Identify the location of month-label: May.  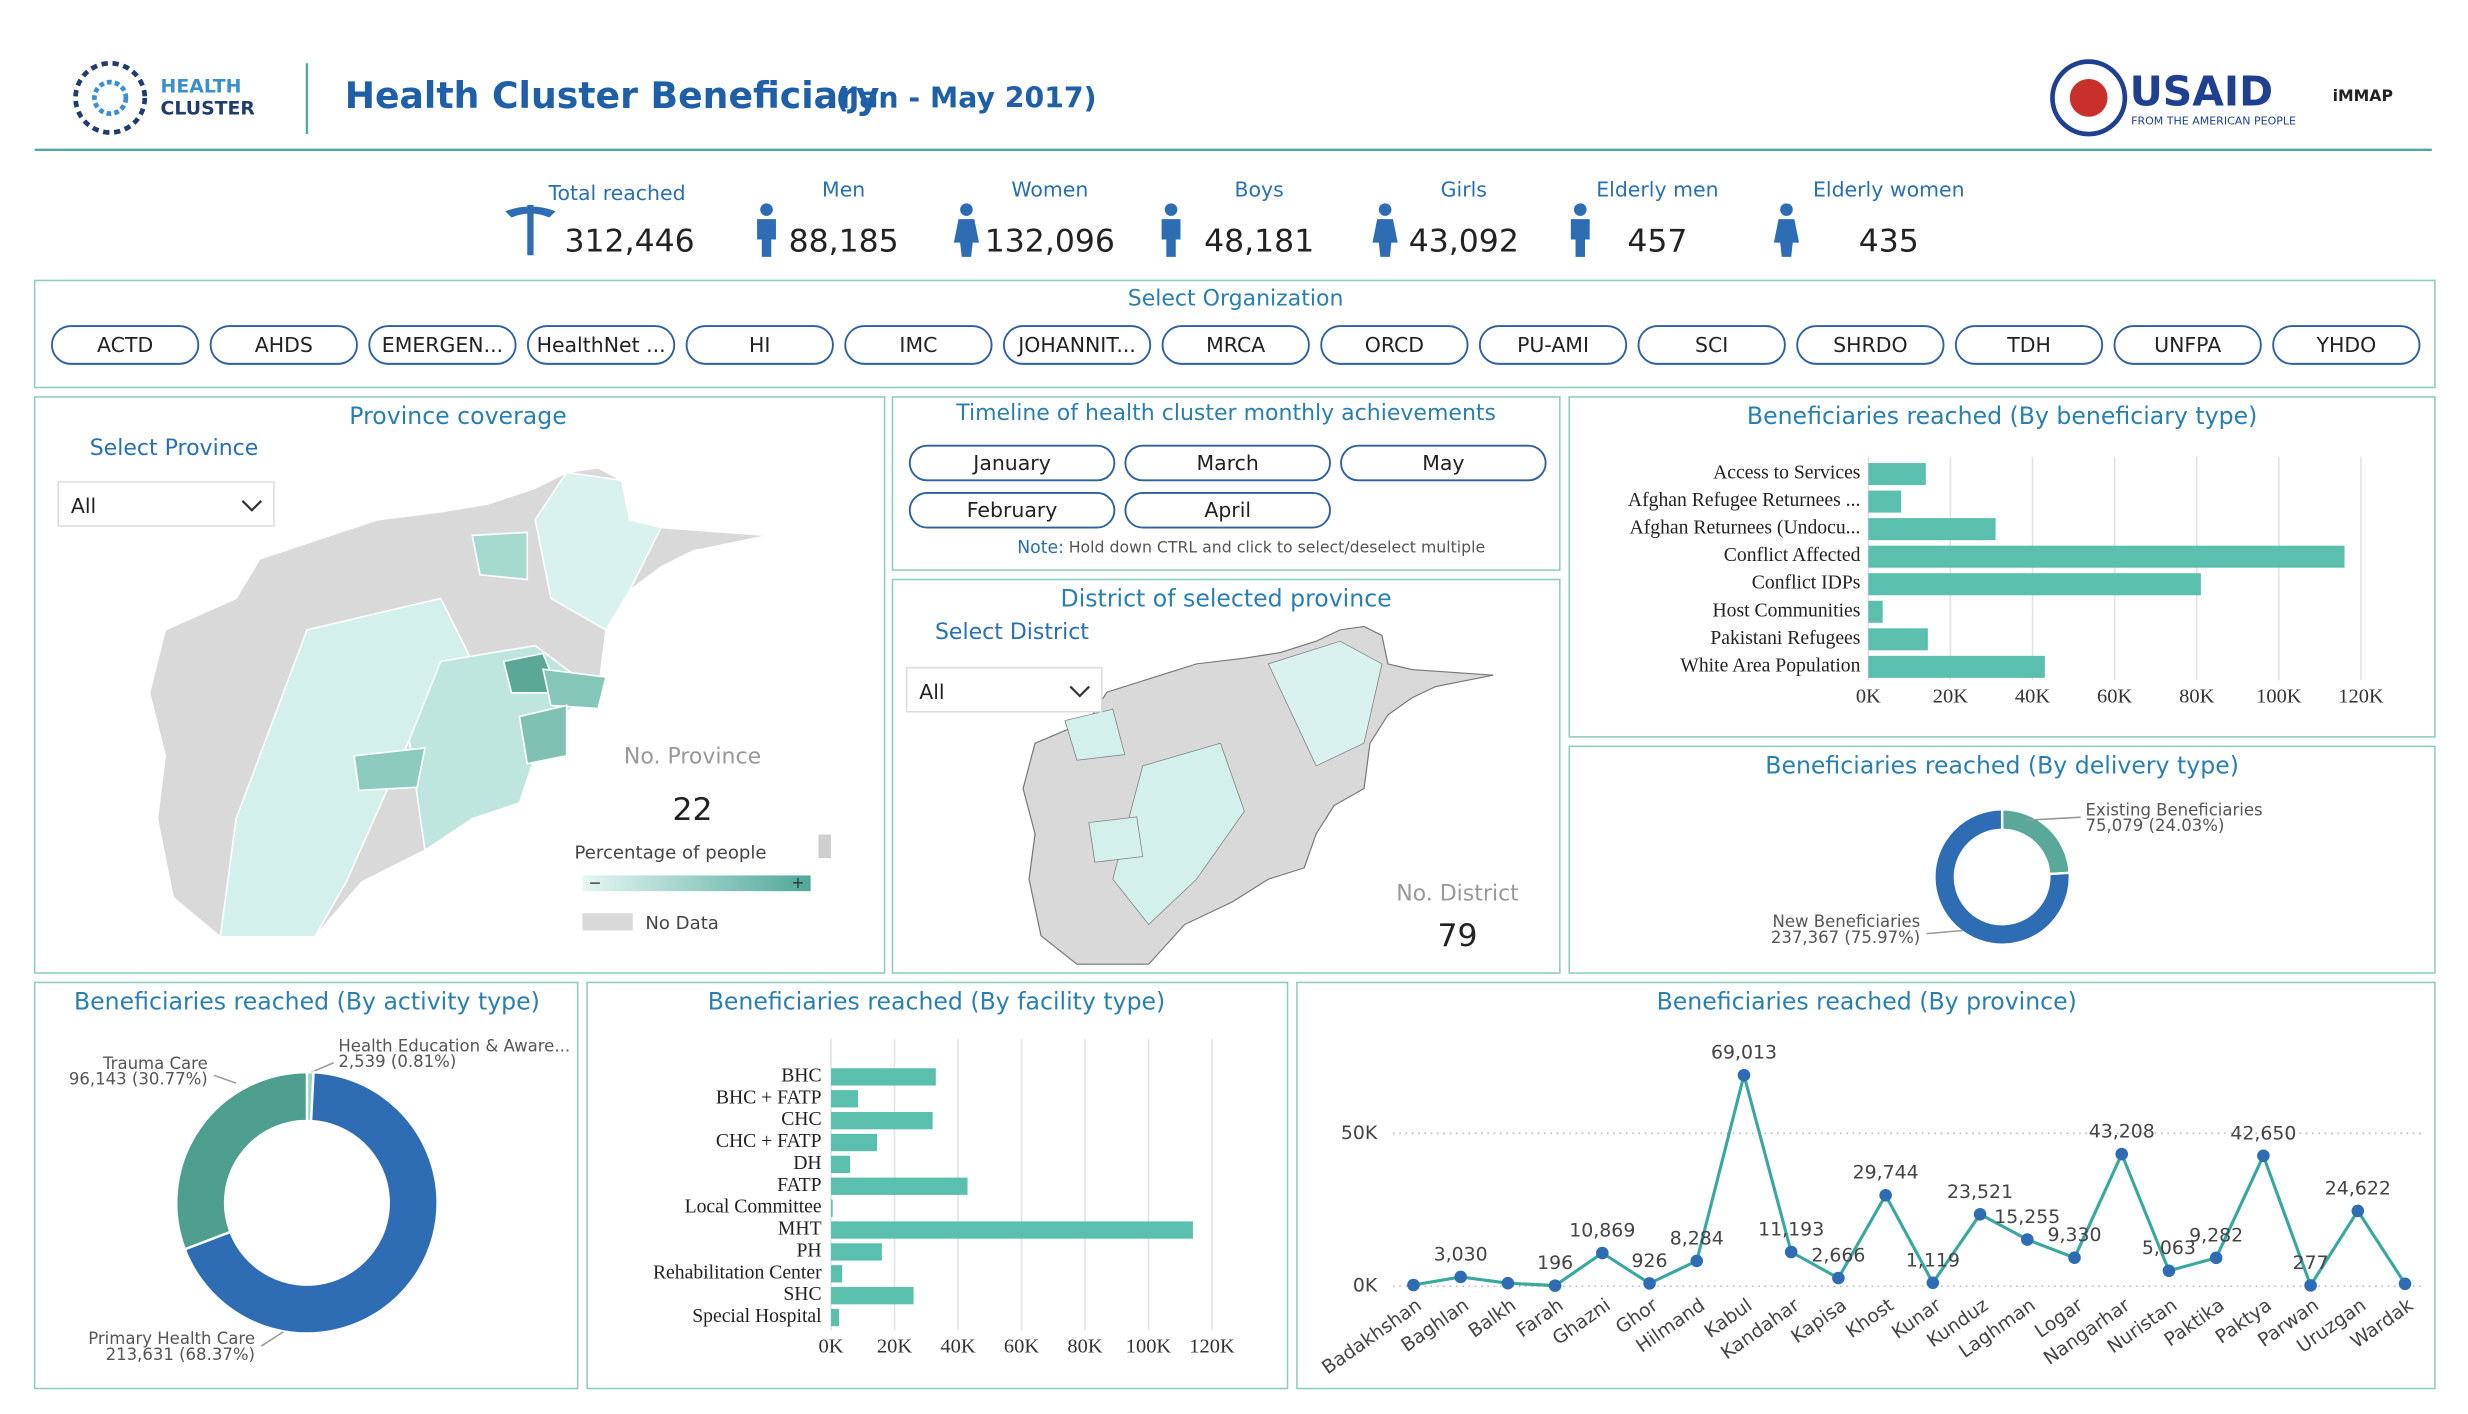
(1443, 463).